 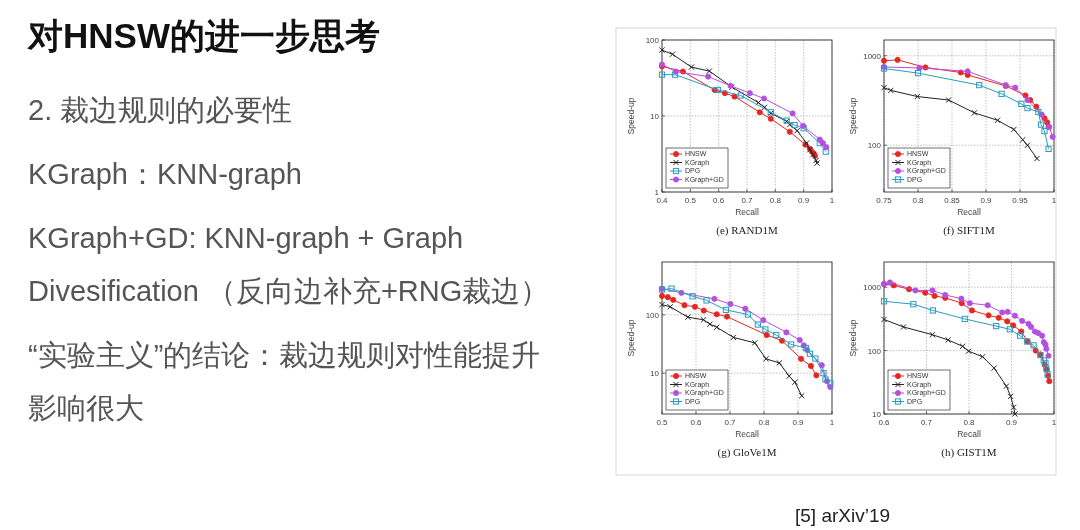 I want to click on text: 对HNSW的进一步思考, so click(x=203, y=35).